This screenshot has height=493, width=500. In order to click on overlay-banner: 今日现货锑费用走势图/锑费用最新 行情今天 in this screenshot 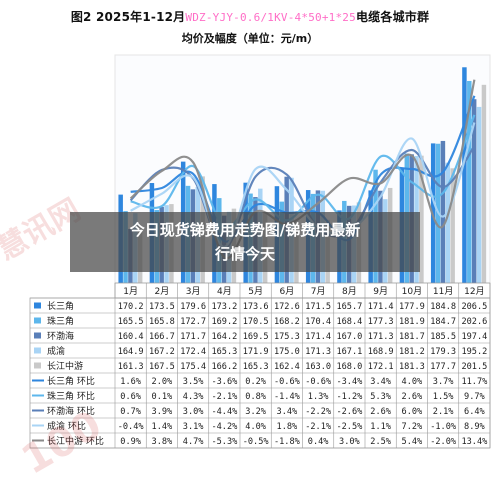, I will do `click(245, 242)`.